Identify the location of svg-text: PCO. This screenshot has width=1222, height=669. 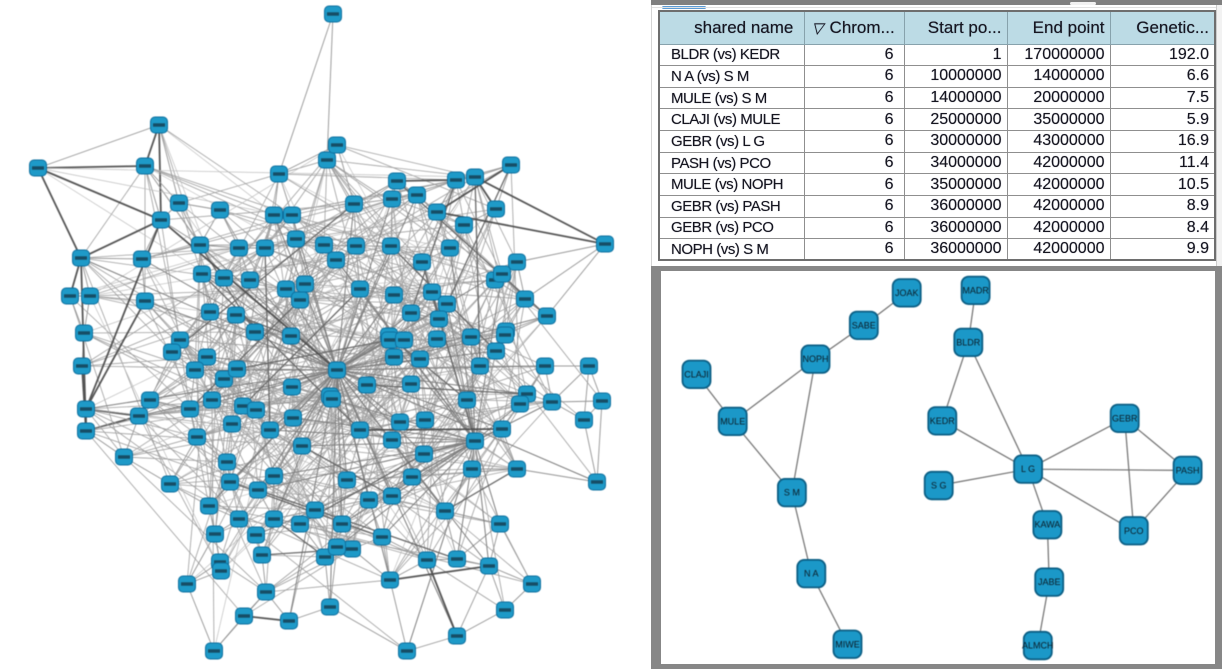
(1134, 531).